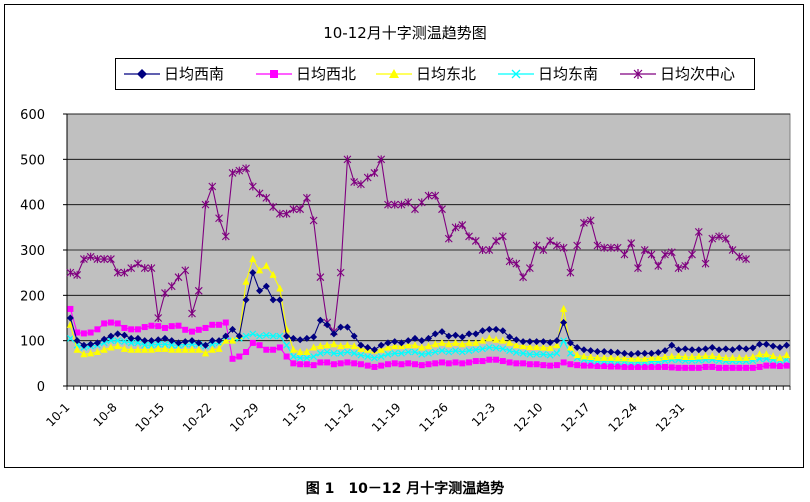 Image resolution: width=810 pixels, height=502 pixels. I want to click on x-tick-label-5: 11-5, so click(294, 414).